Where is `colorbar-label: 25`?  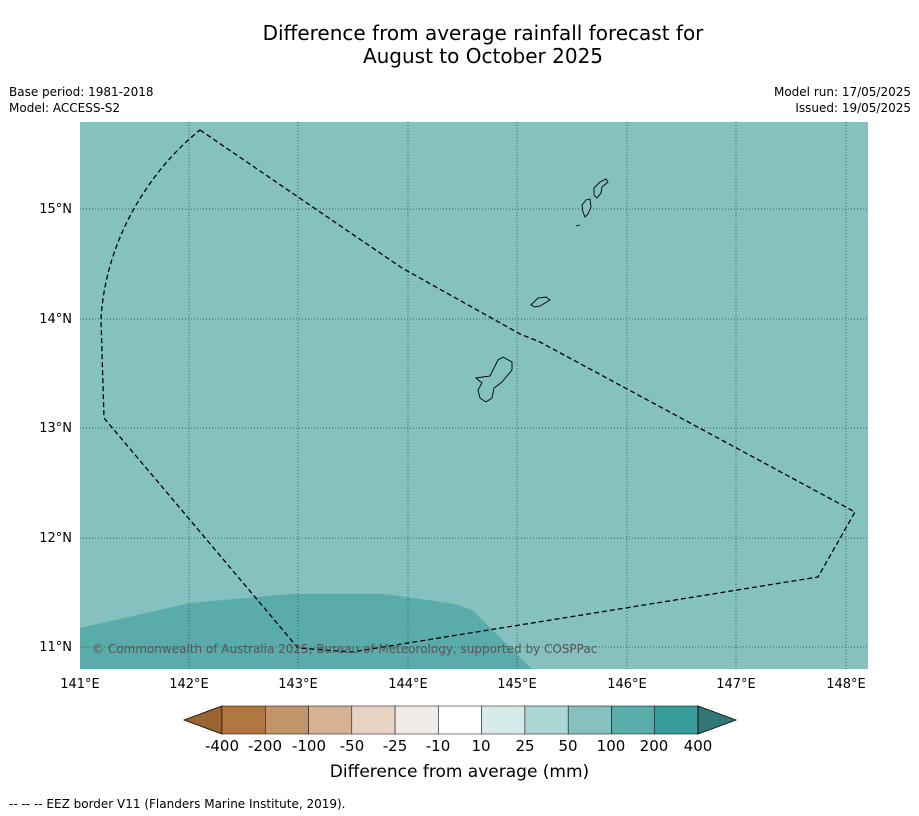
colorbar-label: 25 is located at coordinates (524, 746).